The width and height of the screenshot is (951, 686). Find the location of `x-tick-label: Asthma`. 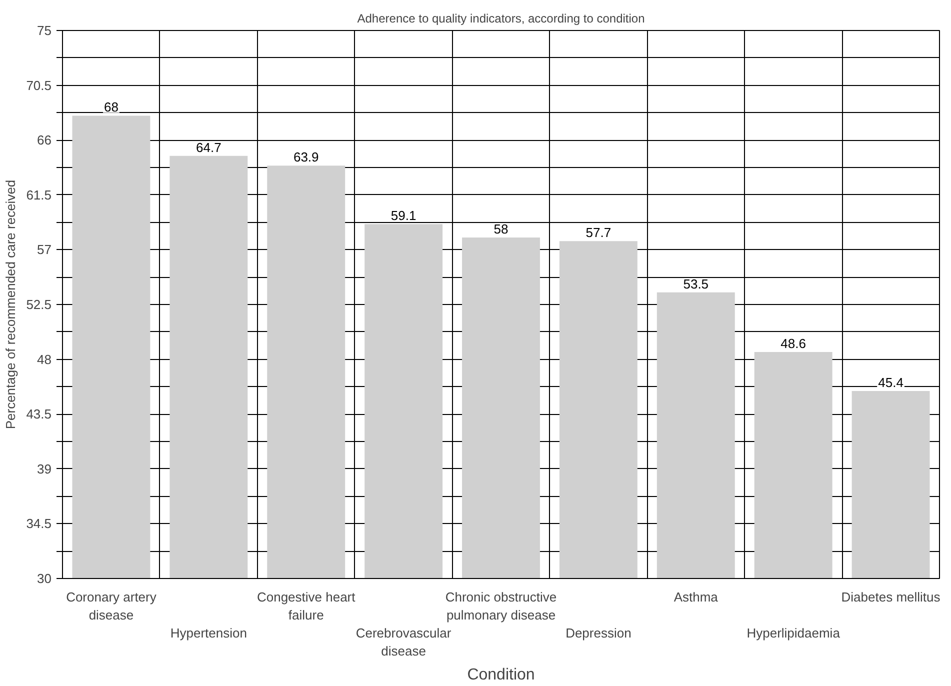

x-tick-label: Asthma is located at coordinates (696, 597).